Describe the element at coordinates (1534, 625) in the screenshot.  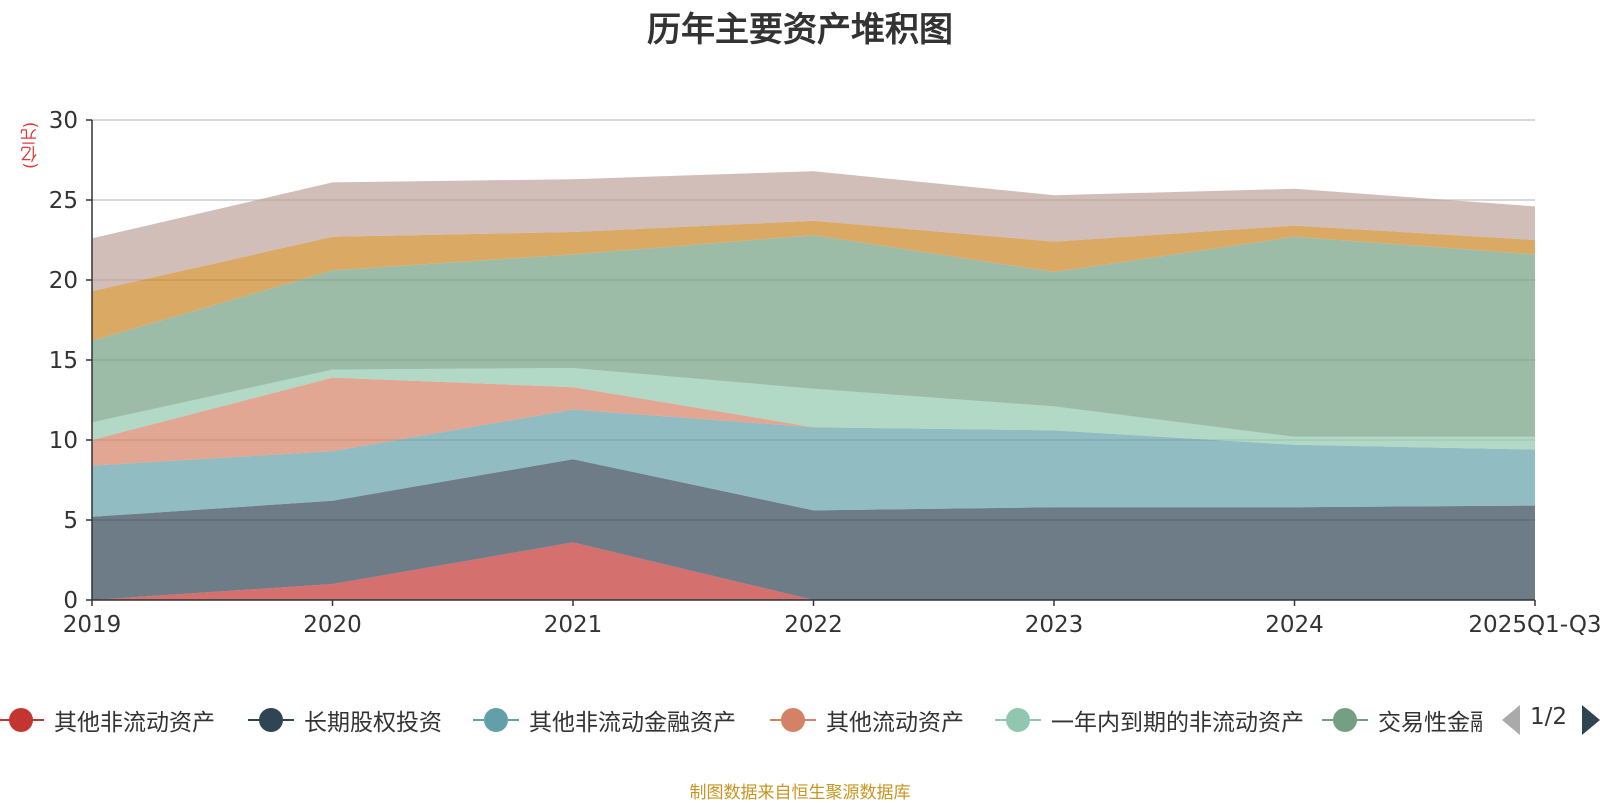
I see `x-tick-label: 2025Q1-Q3` at that location.